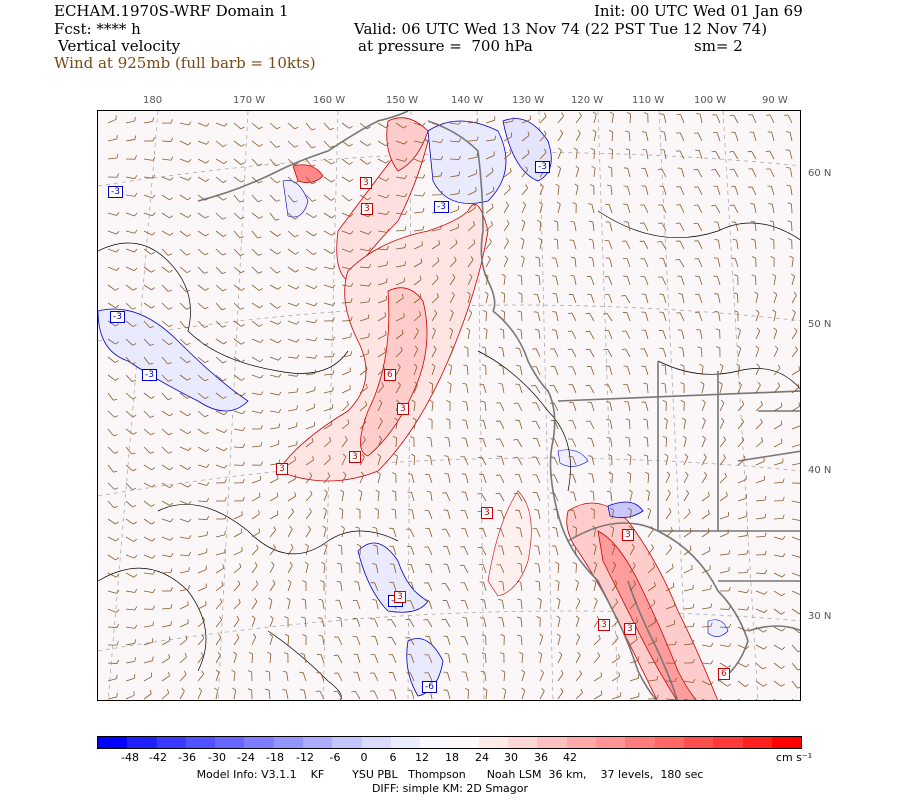  What do you see at coordinates (119, 46) in the screenshot?
I see `field-name: Vertical velocity` at bounding box center [119, 46].